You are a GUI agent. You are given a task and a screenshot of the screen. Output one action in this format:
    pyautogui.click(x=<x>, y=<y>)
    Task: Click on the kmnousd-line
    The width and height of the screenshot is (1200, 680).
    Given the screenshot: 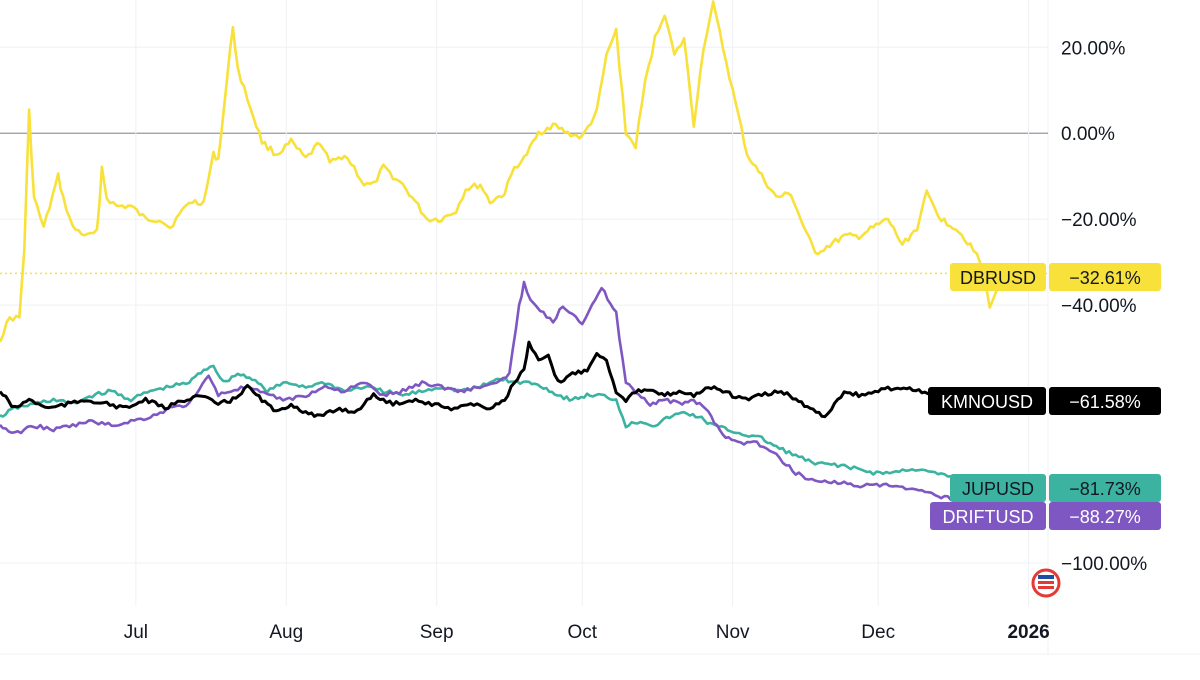 What is the action you would take?
    pyautogui.click(x=507, y=379)
    